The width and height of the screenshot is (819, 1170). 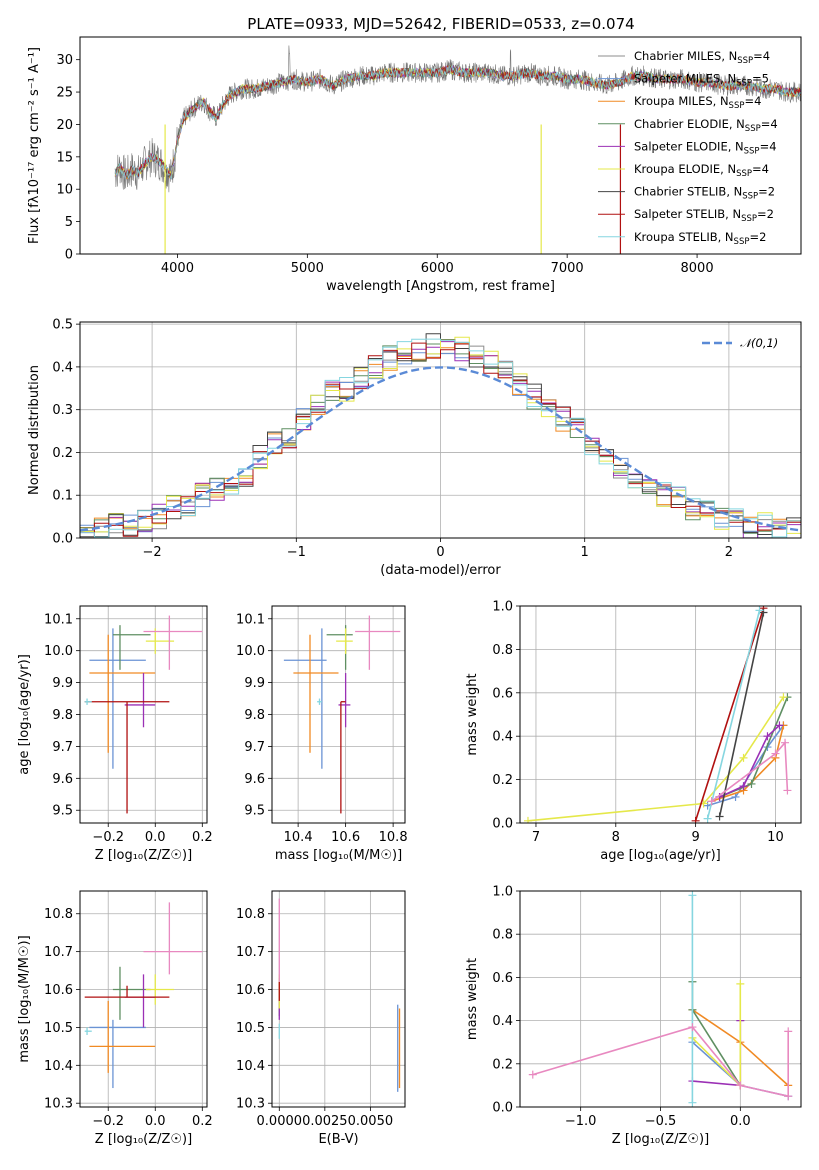 I want to click on gridlines, so click(x=338, y=999).